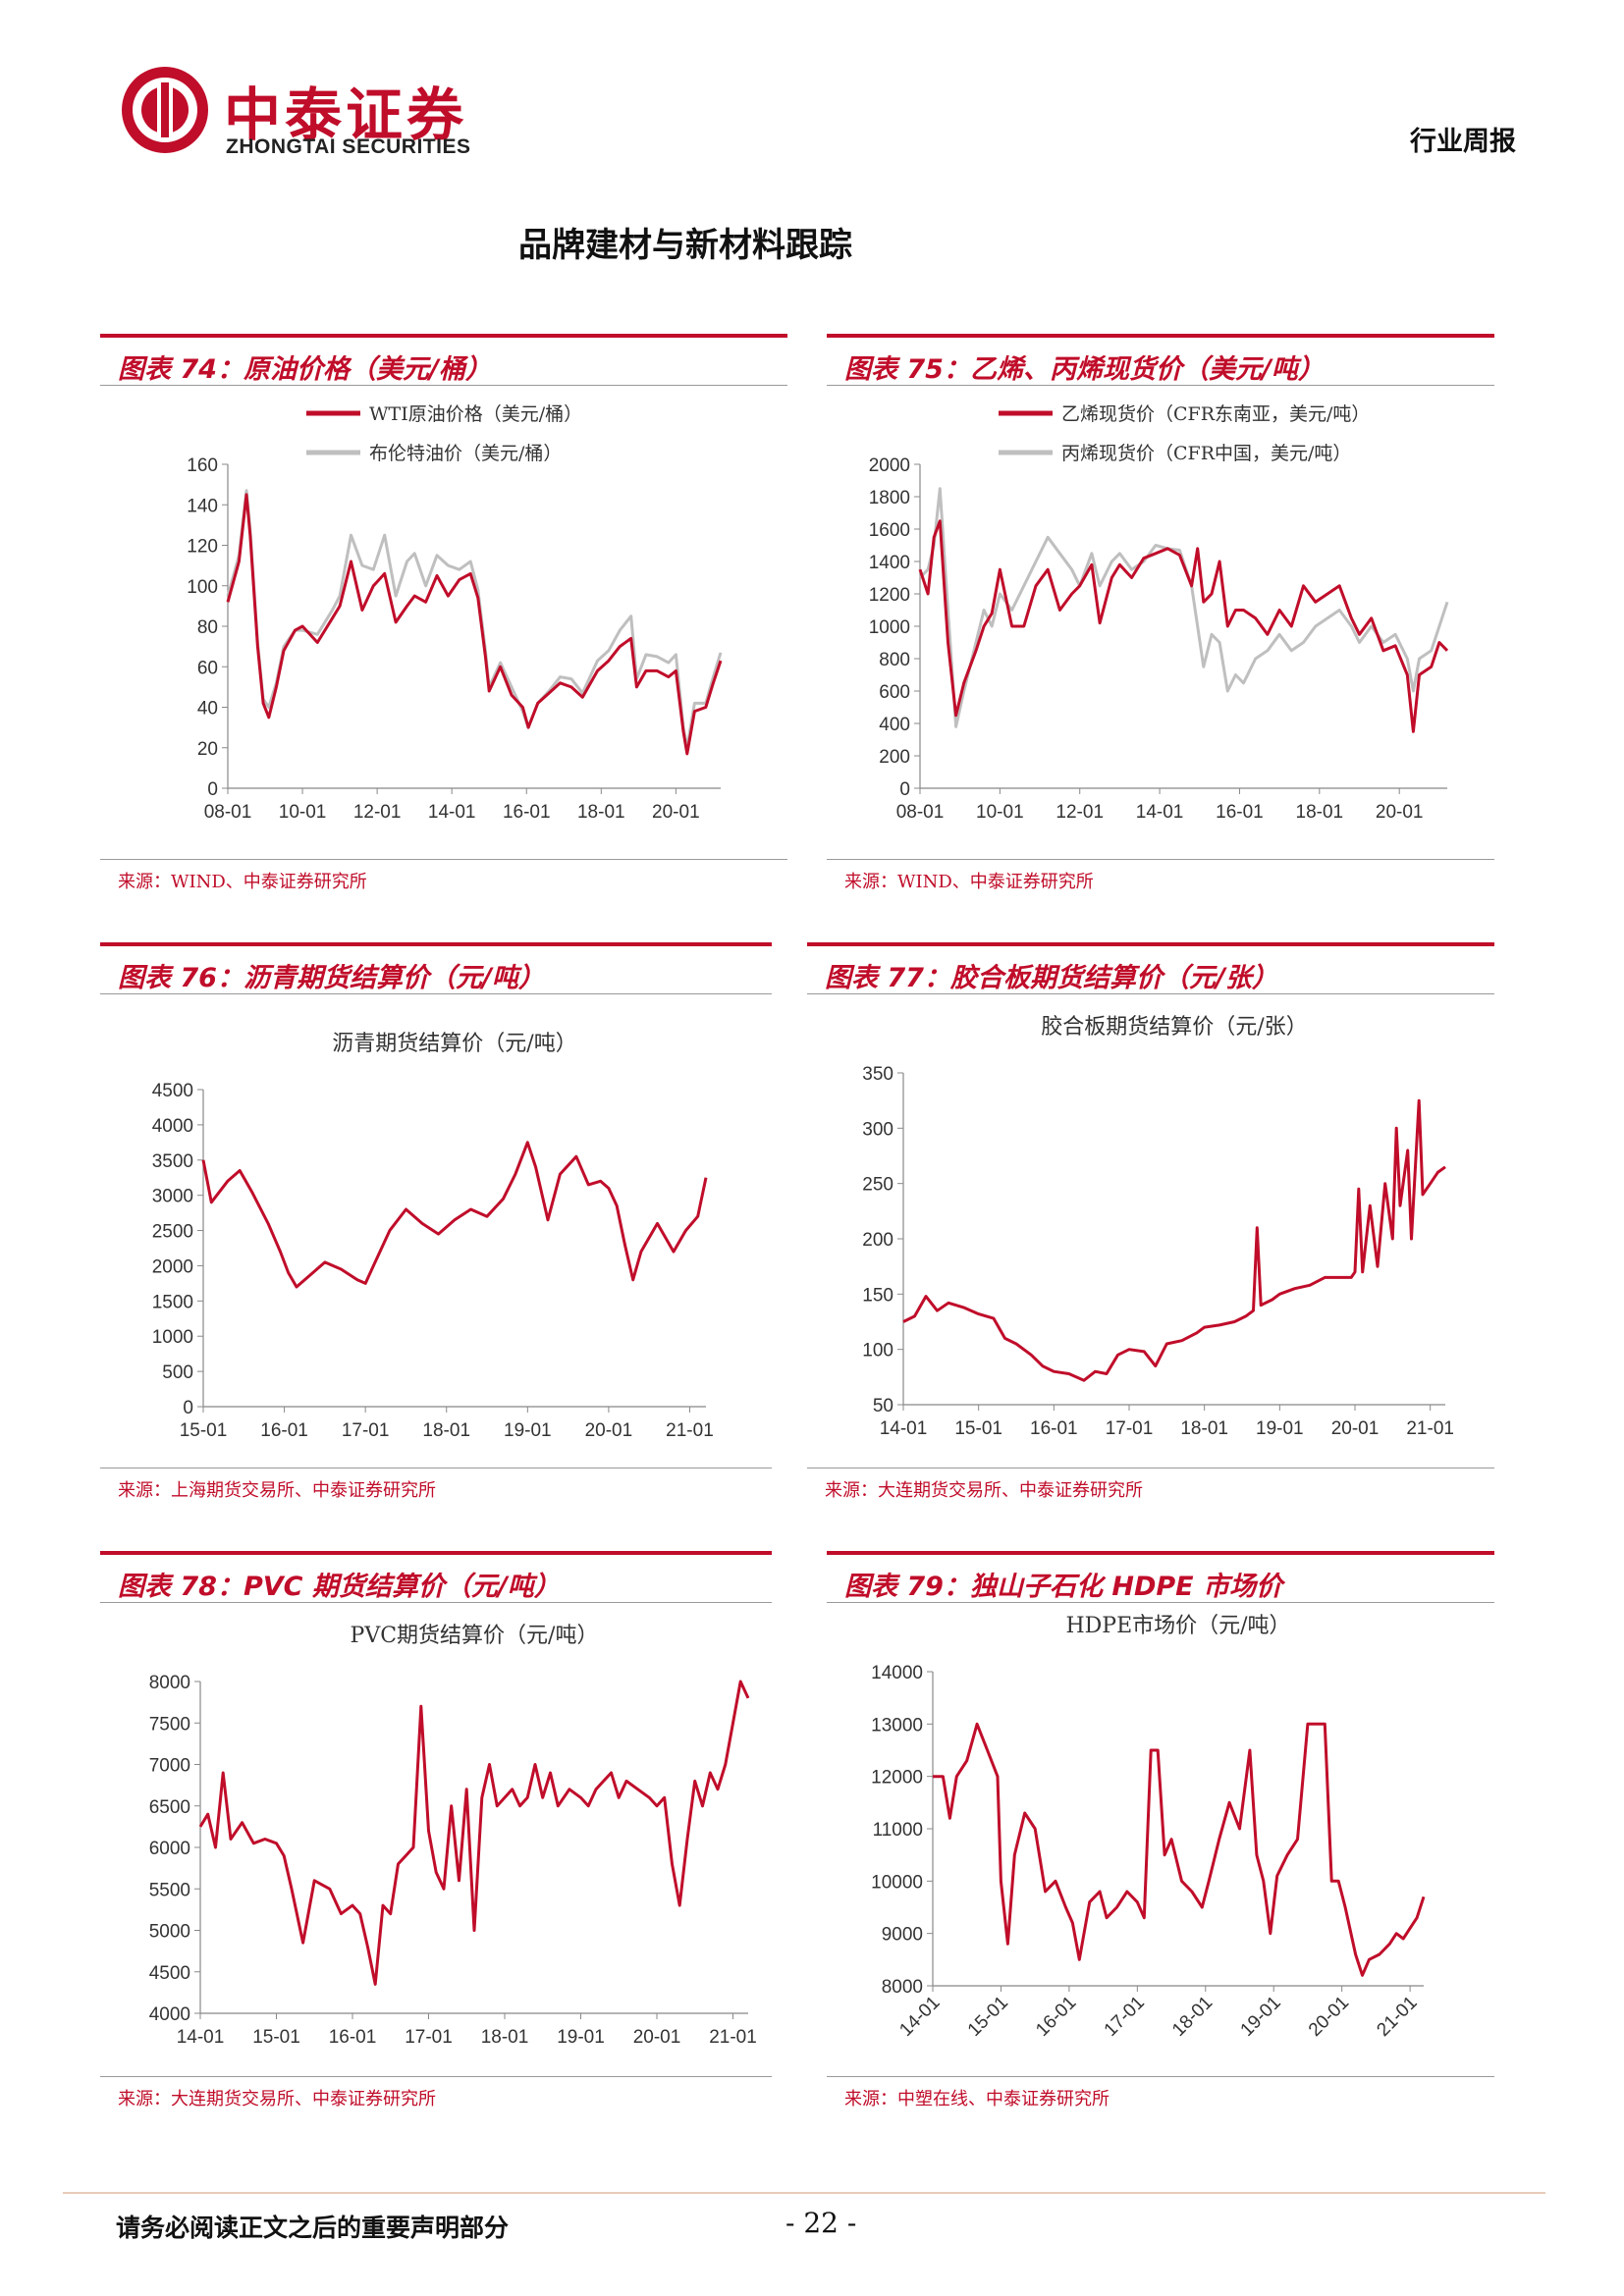  What do you see at coordinates (897, 1778) in the screenshot?
I see `y-tick-label: 12000` at bounding box center [897, 1778].